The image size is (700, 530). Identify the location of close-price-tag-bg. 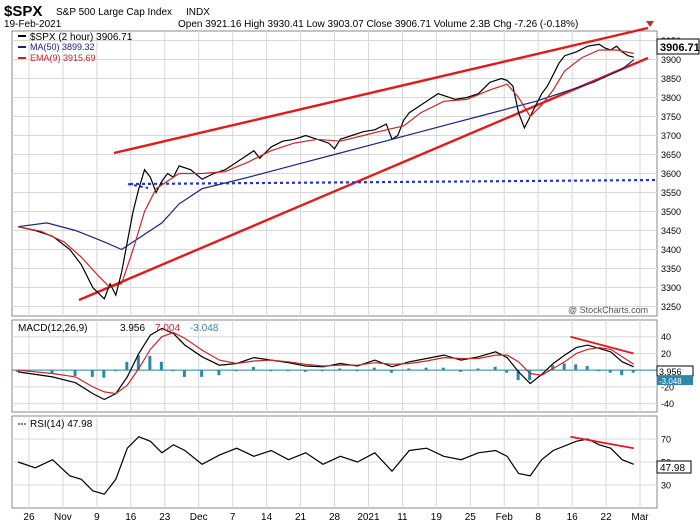
(678, 46).